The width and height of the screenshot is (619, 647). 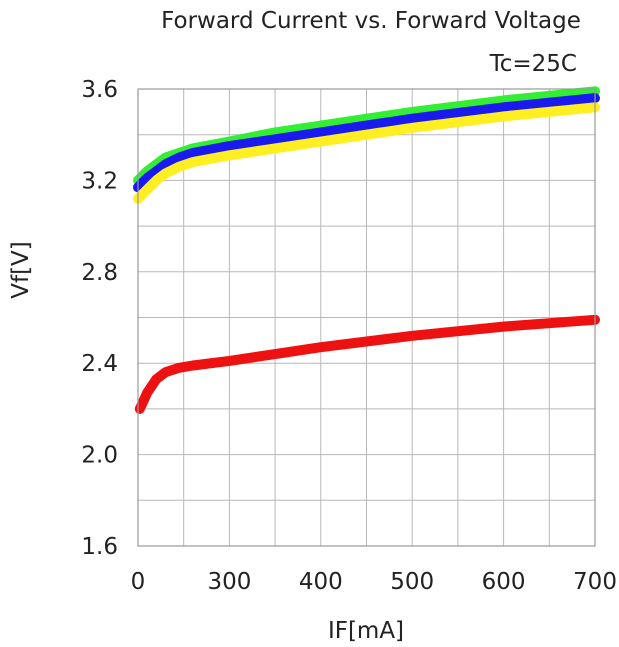 I want to click on x-tick-label: 0, so click(x=138, y=582).